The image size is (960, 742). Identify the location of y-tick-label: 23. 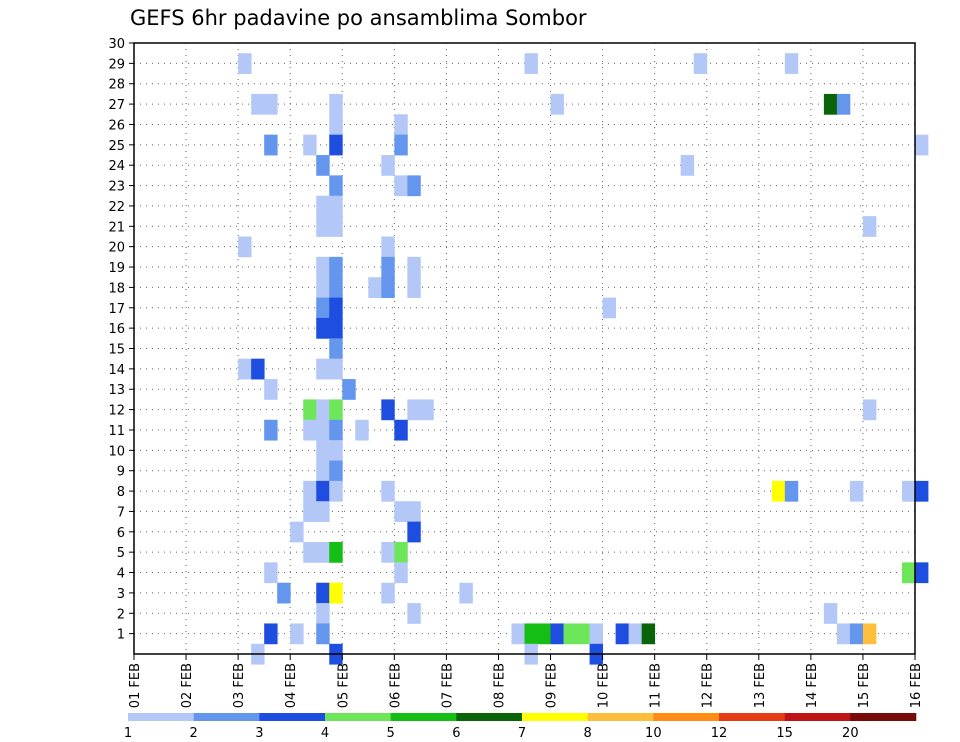
(116, 187).